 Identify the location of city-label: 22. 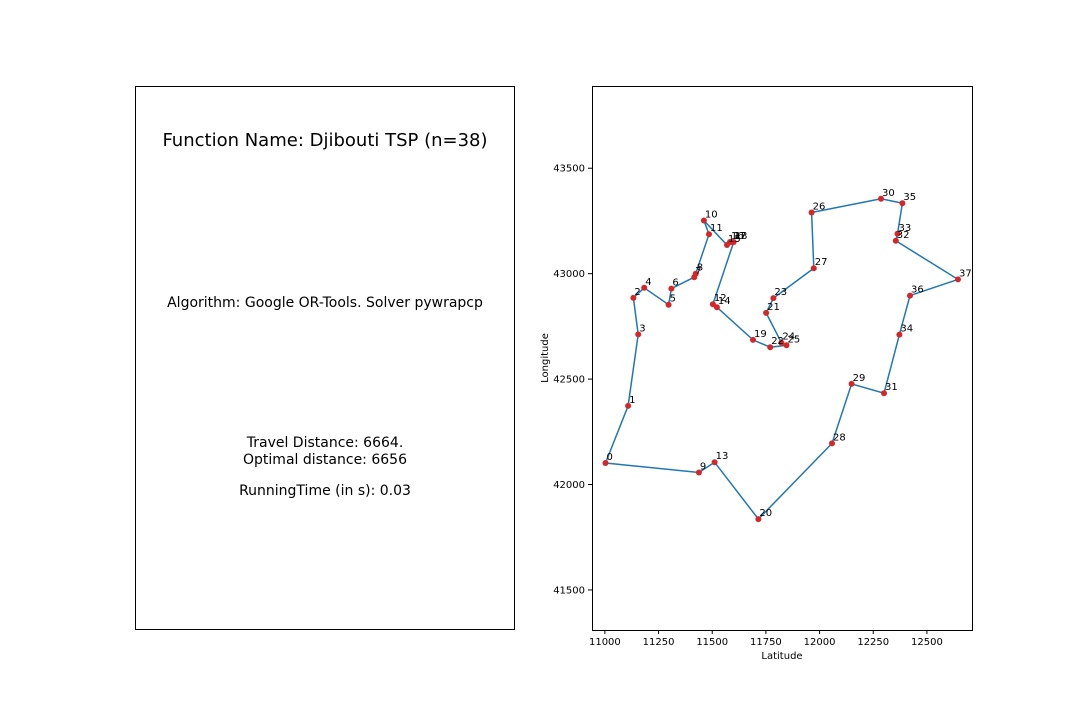
(777, 341).